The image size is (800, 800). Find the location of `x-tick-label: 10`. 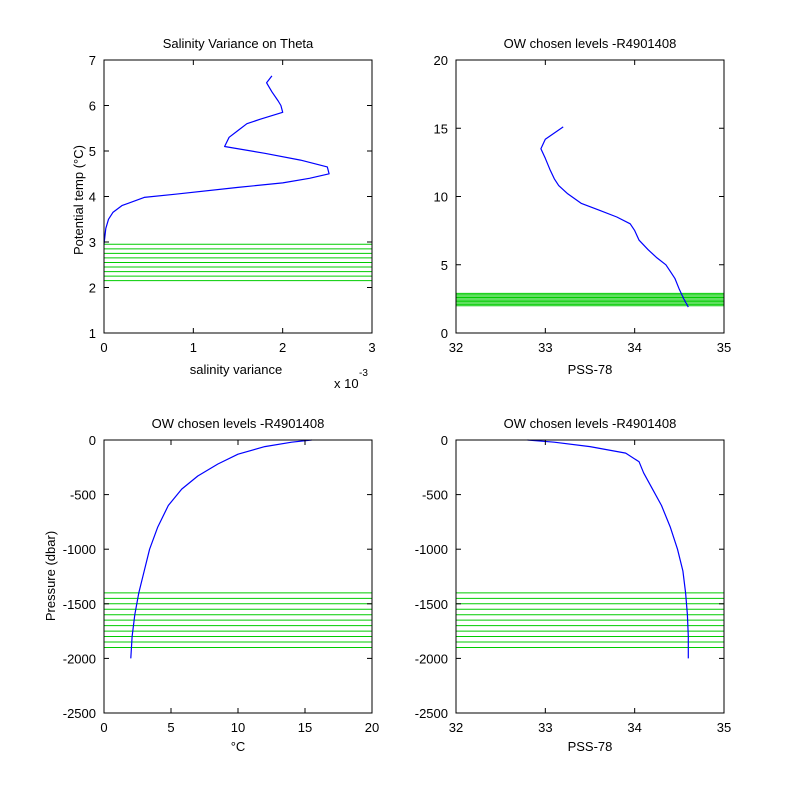

x-tick-label: 10 is located at coordinates (238, 727).